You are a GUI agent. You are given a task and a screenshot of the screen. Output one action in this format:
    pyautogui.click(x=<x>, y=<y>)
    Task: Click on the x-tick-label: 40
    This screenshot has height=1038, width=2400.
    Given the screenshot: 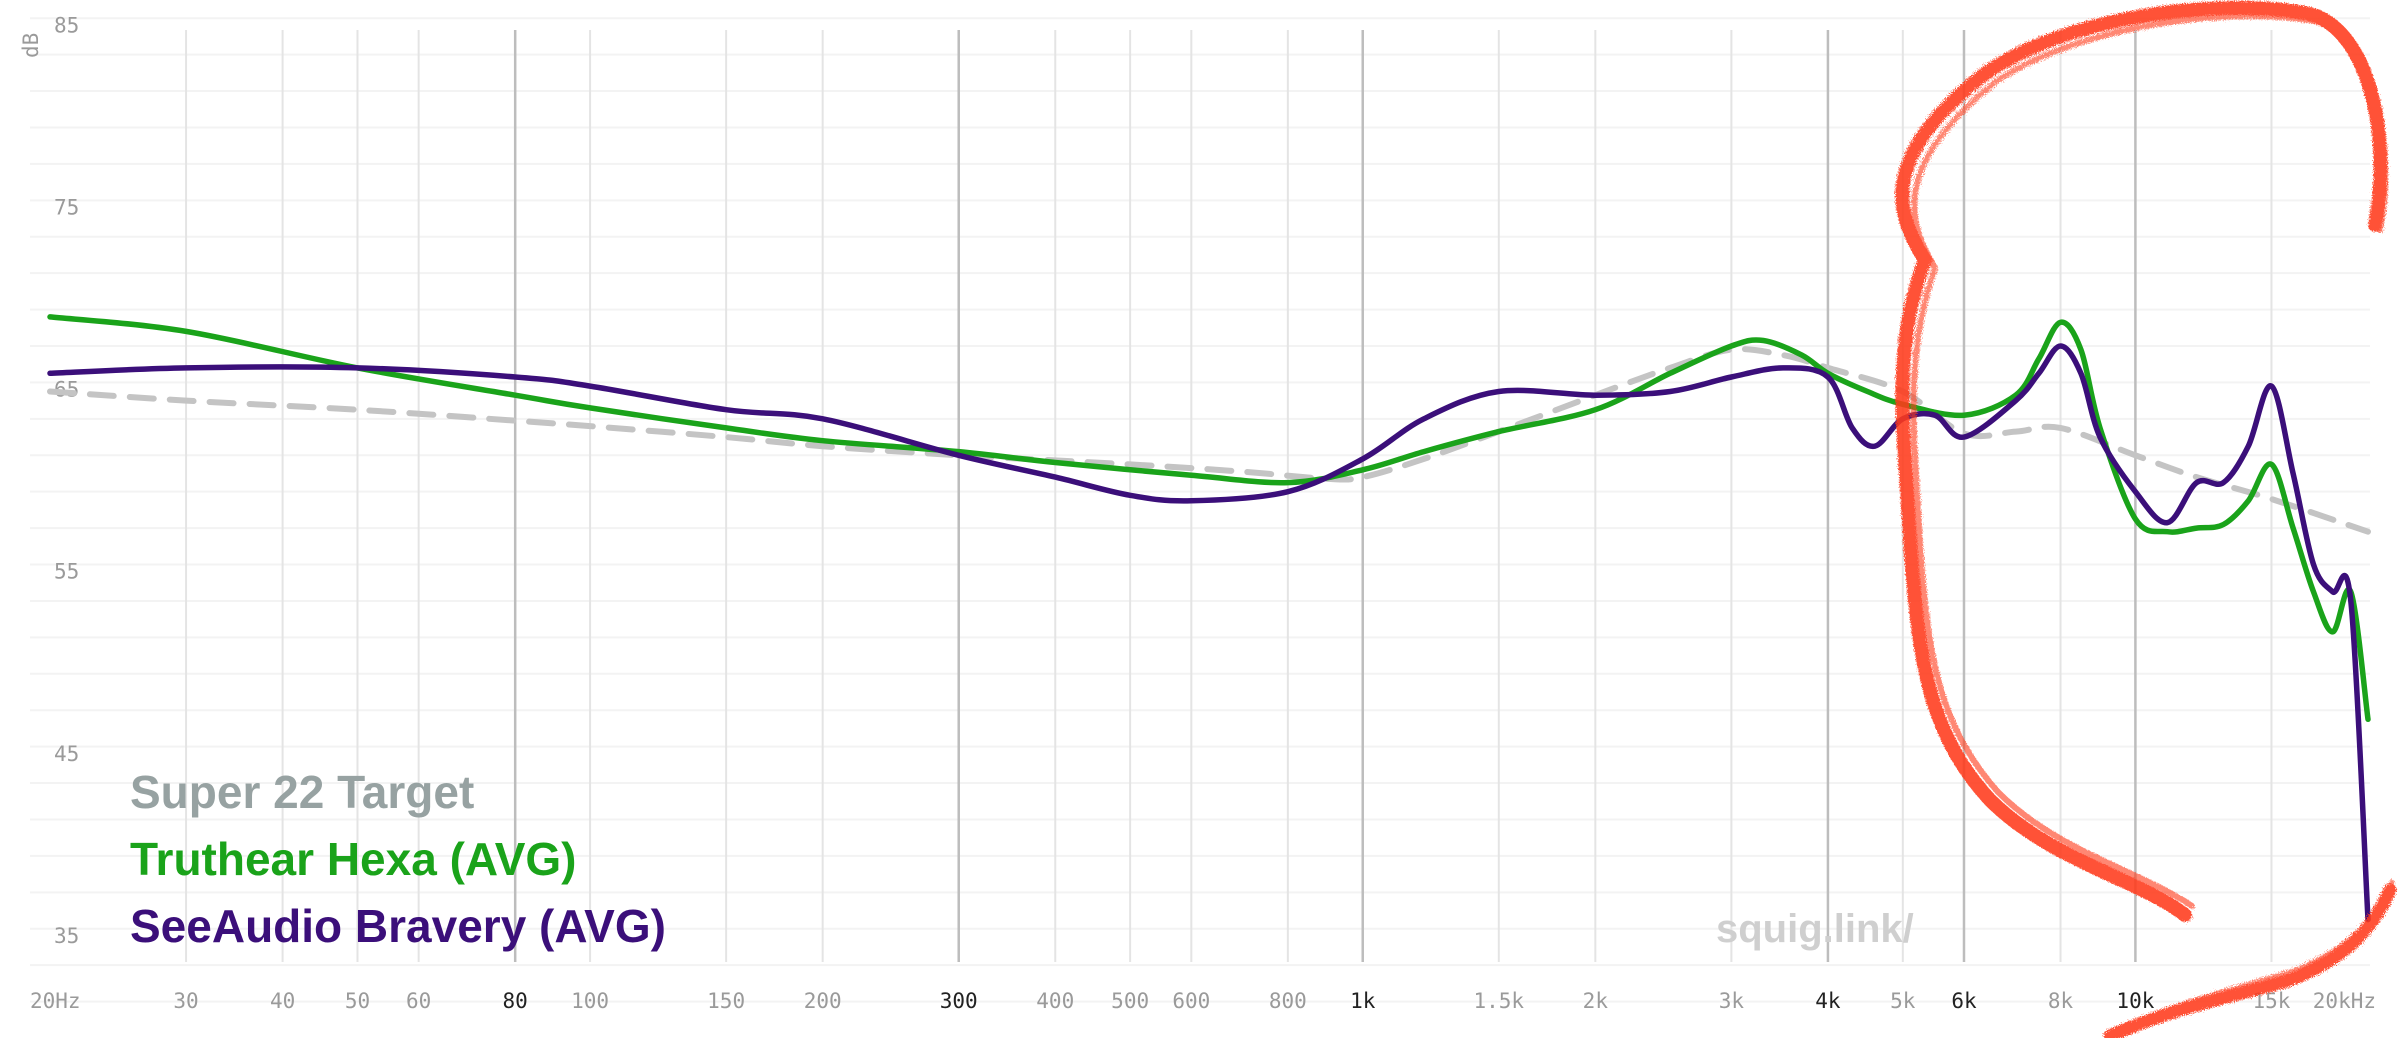 What is the action you would take?
    pyautogui.click(x=282, y=1001)
    